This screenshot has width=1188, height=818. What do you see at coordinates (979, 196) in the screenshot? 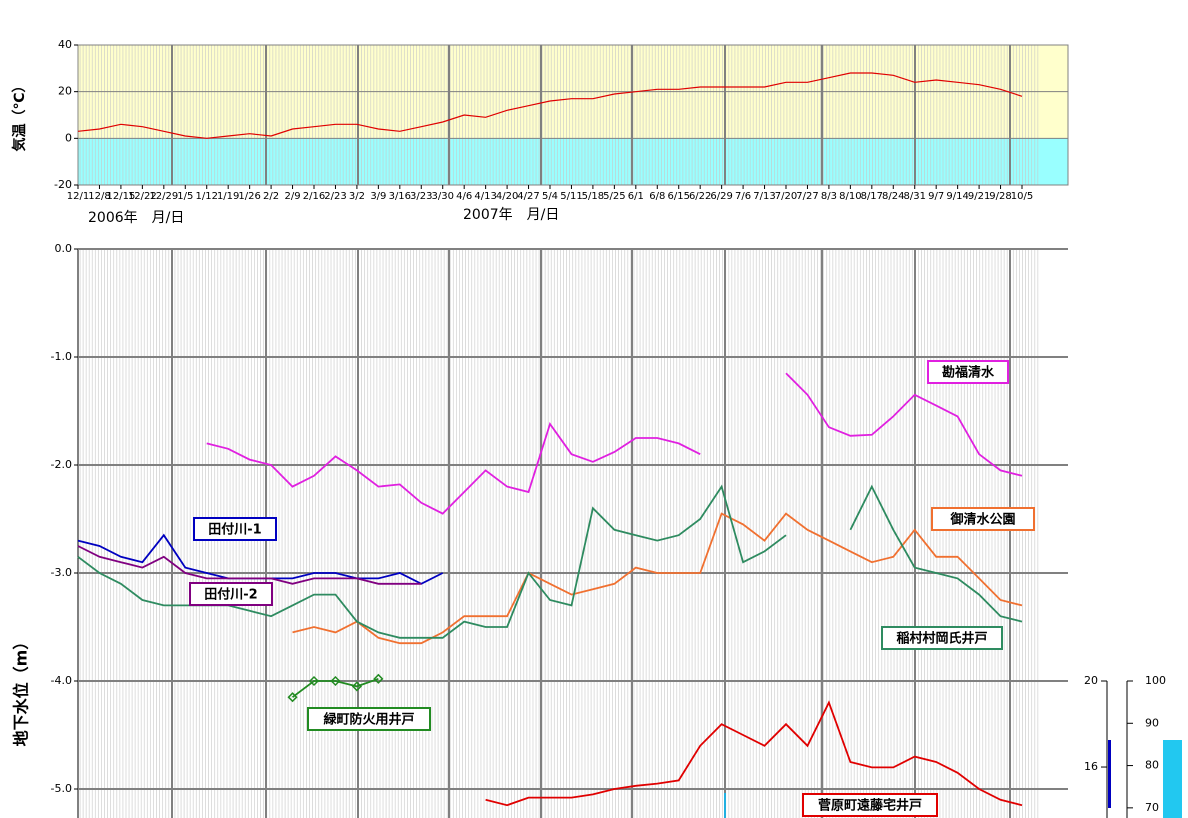
I see `x-tick-label: 9/21` at bounding box center [979, 196].